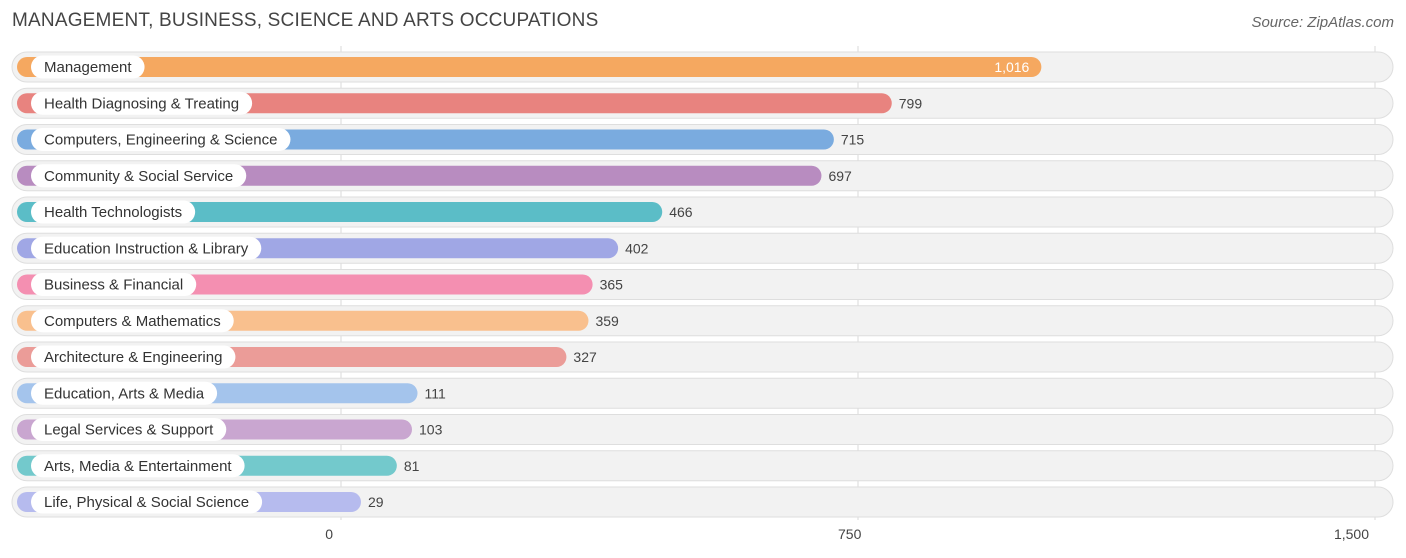 The height and width of the screenshot is (558, 1406). I want to click on value-label: 697, so click(840, 176).